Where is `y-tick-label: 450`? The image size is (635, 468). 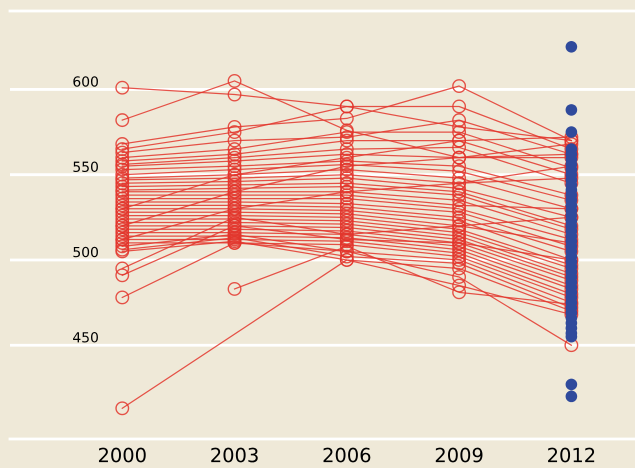 y-tick-label: 450 is located at coordinates (85, 337).